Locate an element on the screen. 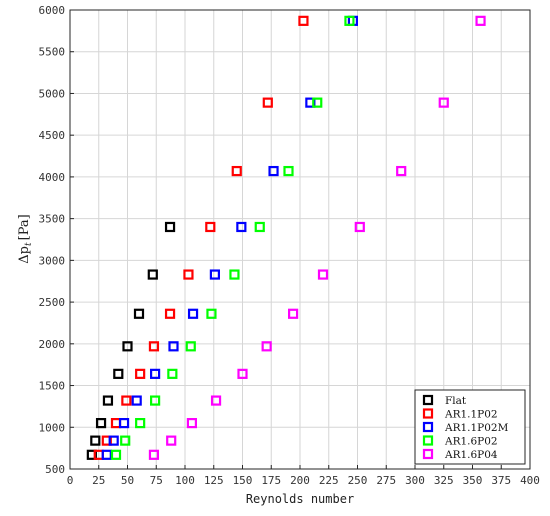 This screenshot has width=550, height=516. y-tick-label: 3000 is located at coordinates (52, 260).